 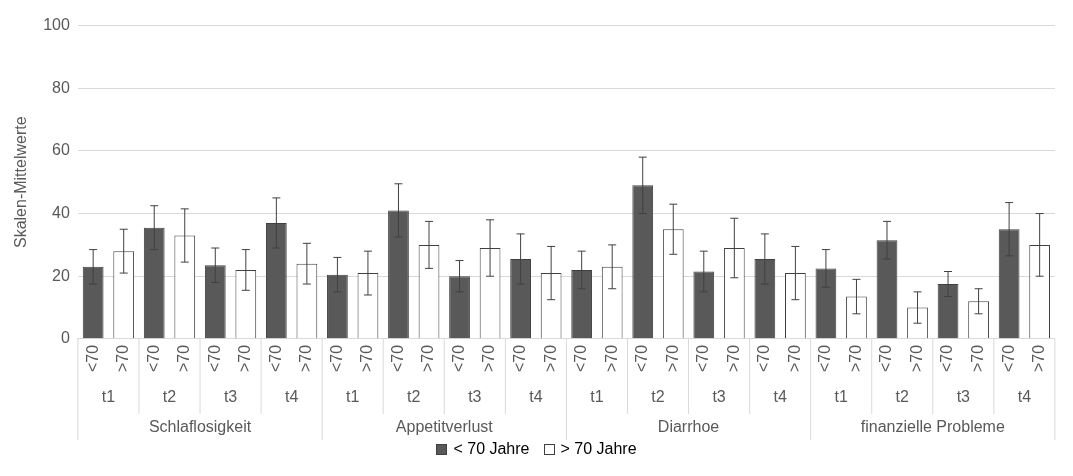 I want to click on y-tick-label: 0, so click(x=65, y=338).